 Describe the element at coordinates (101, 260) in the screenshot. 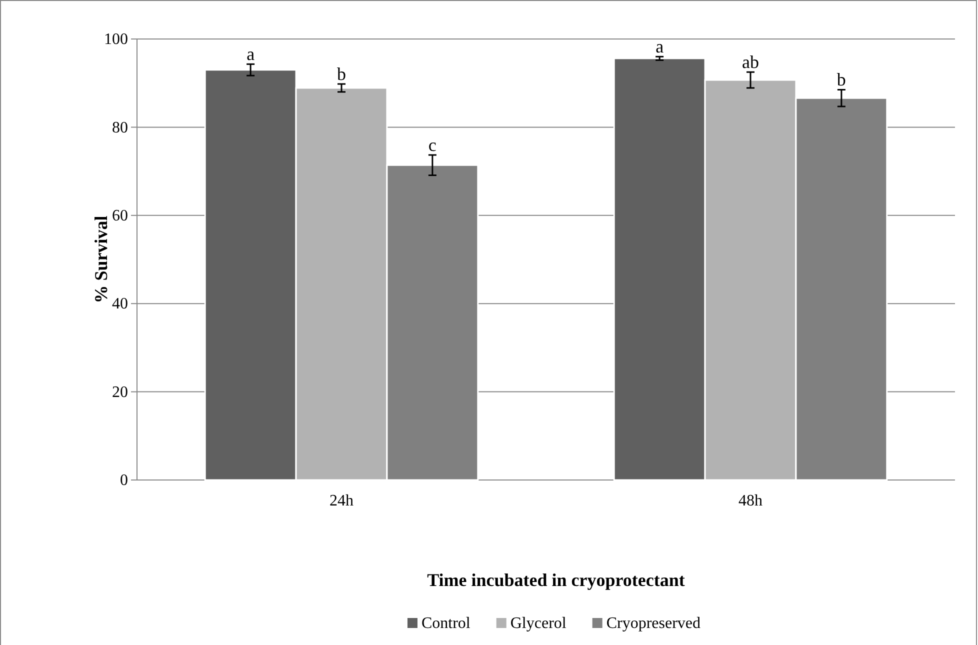

I see `y-axis-title: % Survival` at that location.